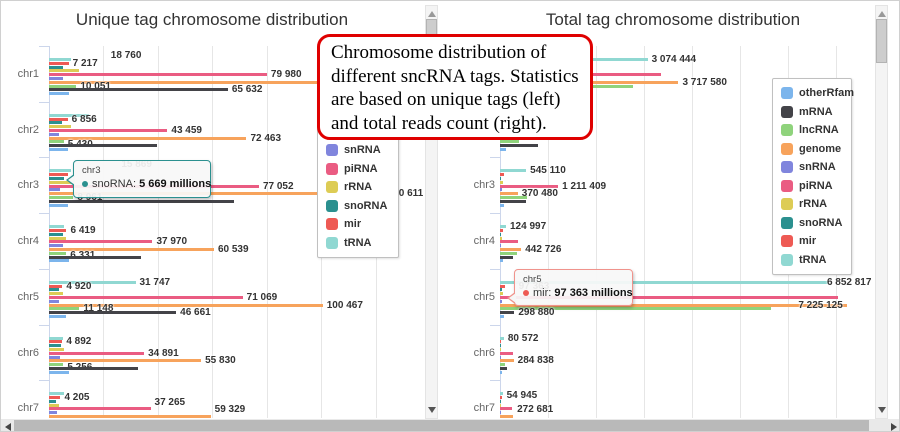  What do you see at coordinates (507, 313) in the screenshot?
I see `bar-chr5-mRNA` at bounding box center [507, 313].